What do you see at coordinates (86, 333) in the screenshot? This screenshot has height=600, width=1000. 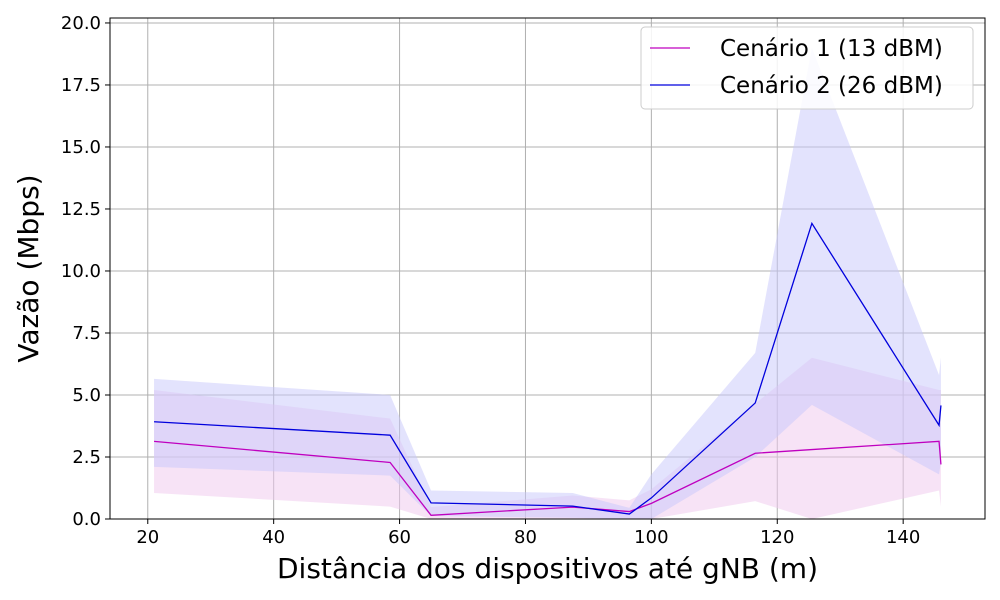 I see `y-tick-label: 7.5` at bounding box center [86, 333].